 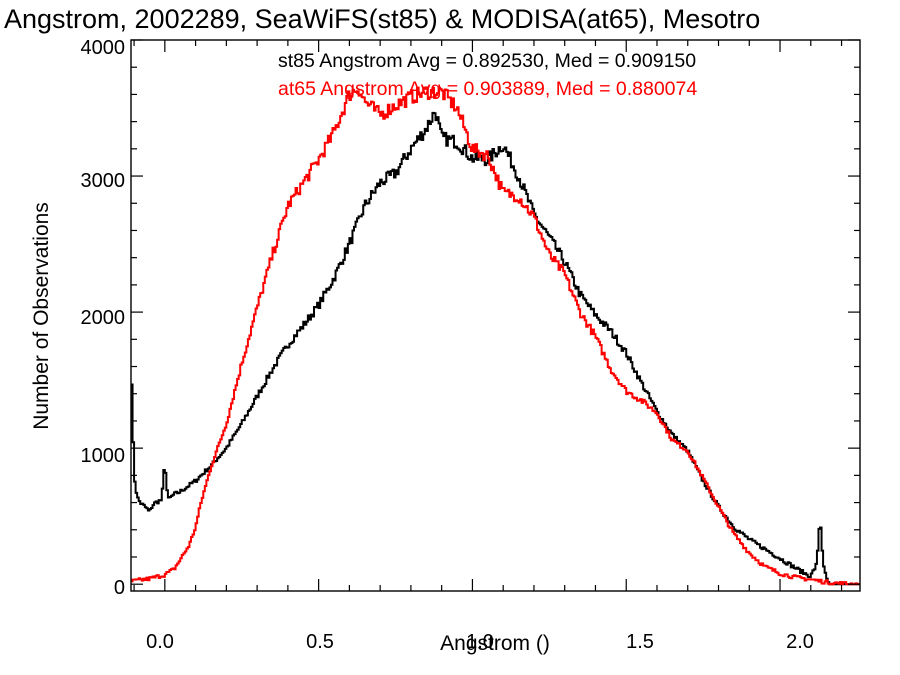 I want to click on x-tick-label-4: 2.0, so click(x=800, y=642).